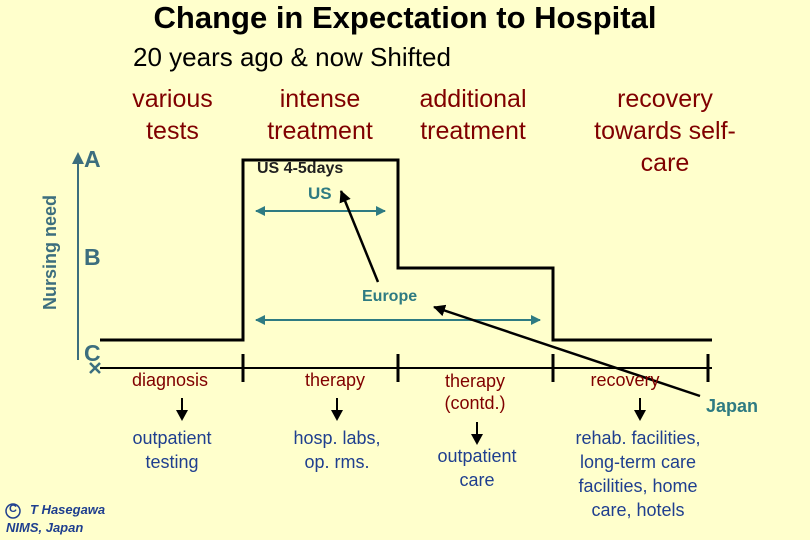 This screenshot has width=810, height=540. I want to click on destination-hosp-labs: hosp. labs, op. rms., so click(337, 450).